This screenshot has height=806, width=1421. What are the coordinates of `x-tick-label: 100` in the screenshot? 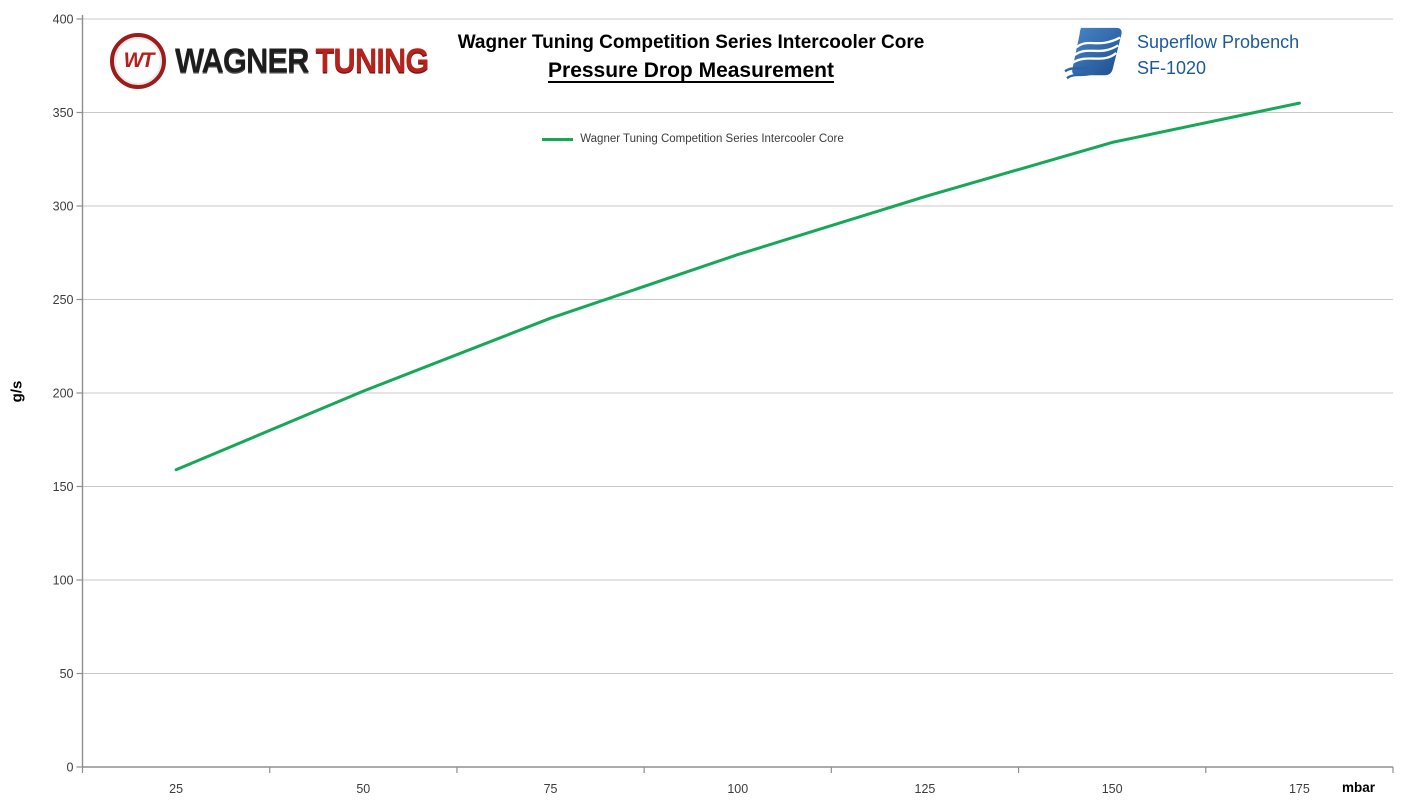 It's located at (737, 789).